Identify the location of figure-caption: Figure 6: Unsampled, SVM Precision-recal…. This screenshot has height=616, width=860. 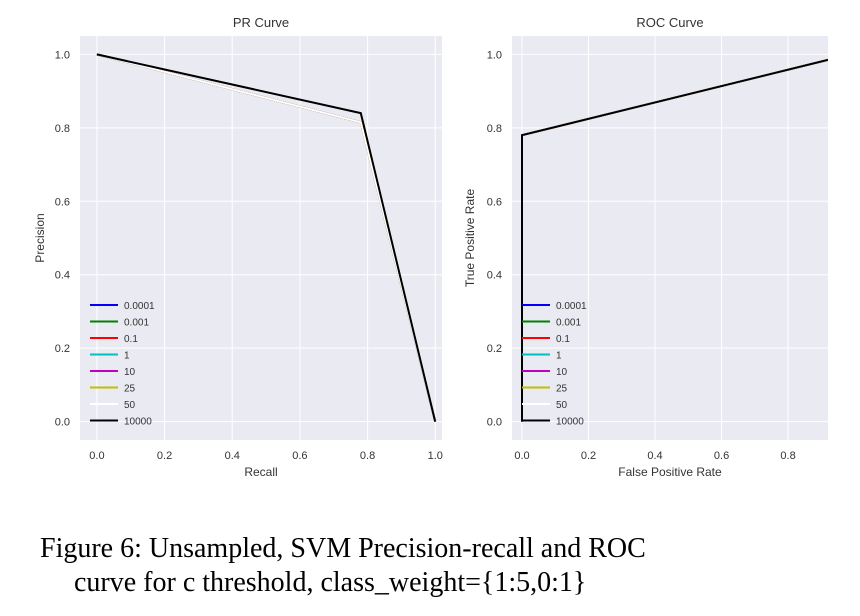
(440, 566).